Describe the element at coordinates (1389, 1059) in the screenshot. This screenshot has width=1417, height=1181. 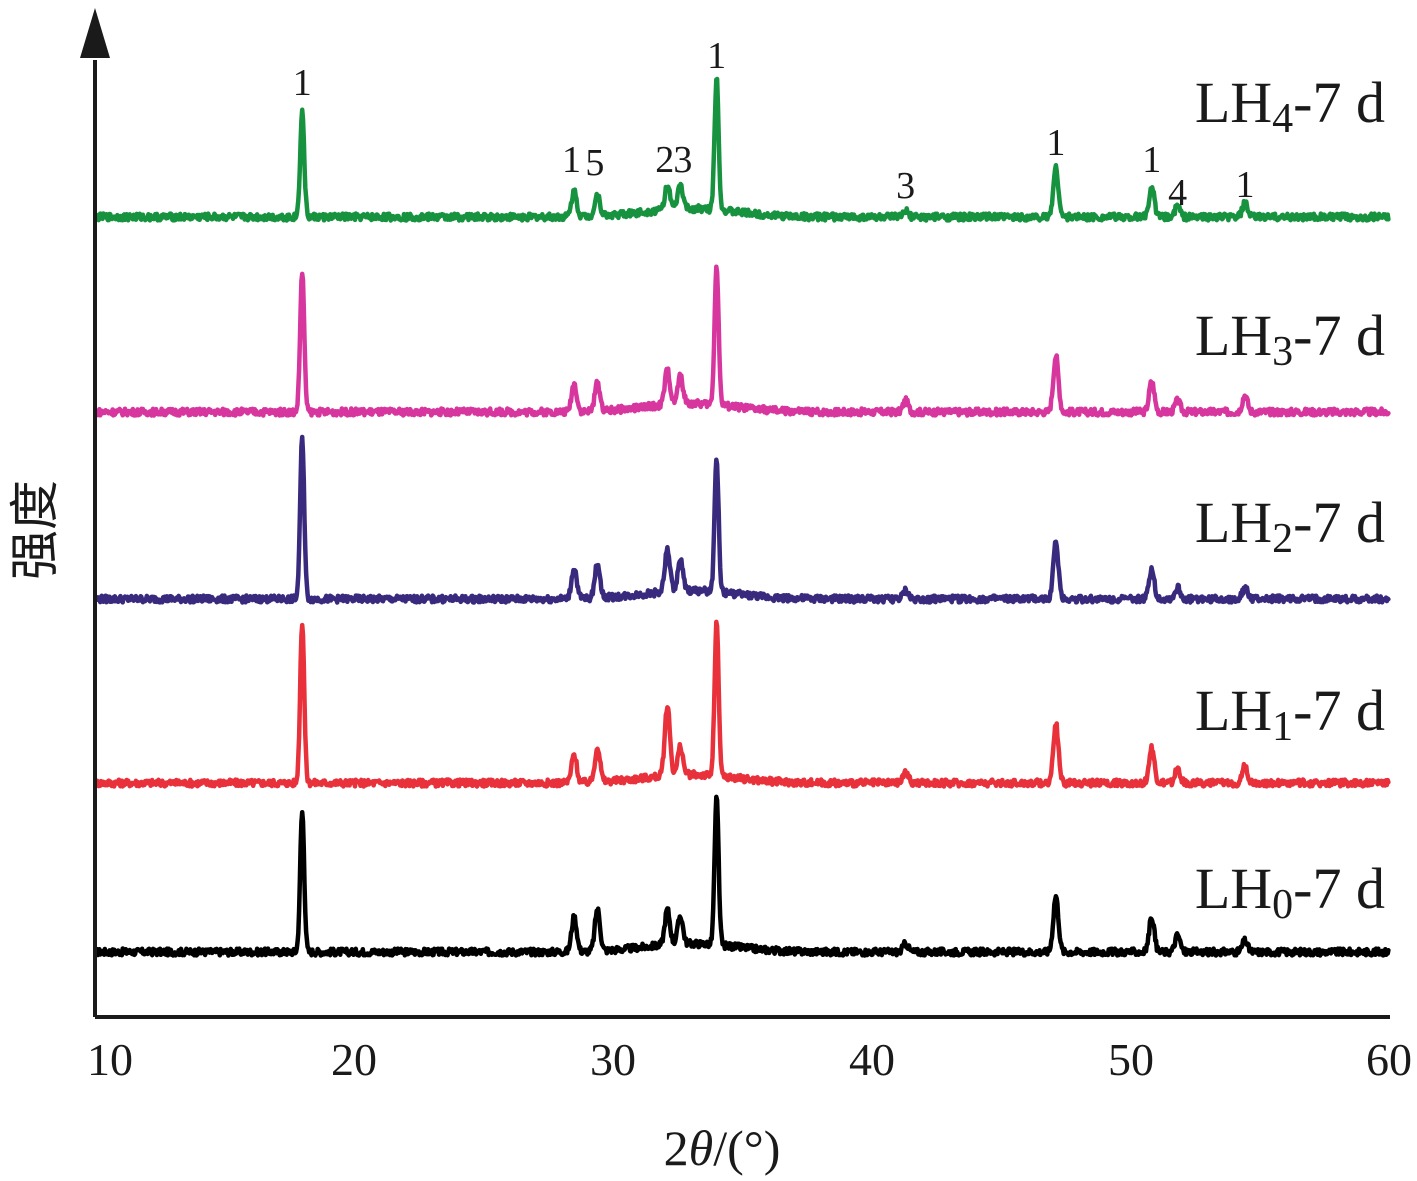
I see `x-tick-label-60: 60` at that location.